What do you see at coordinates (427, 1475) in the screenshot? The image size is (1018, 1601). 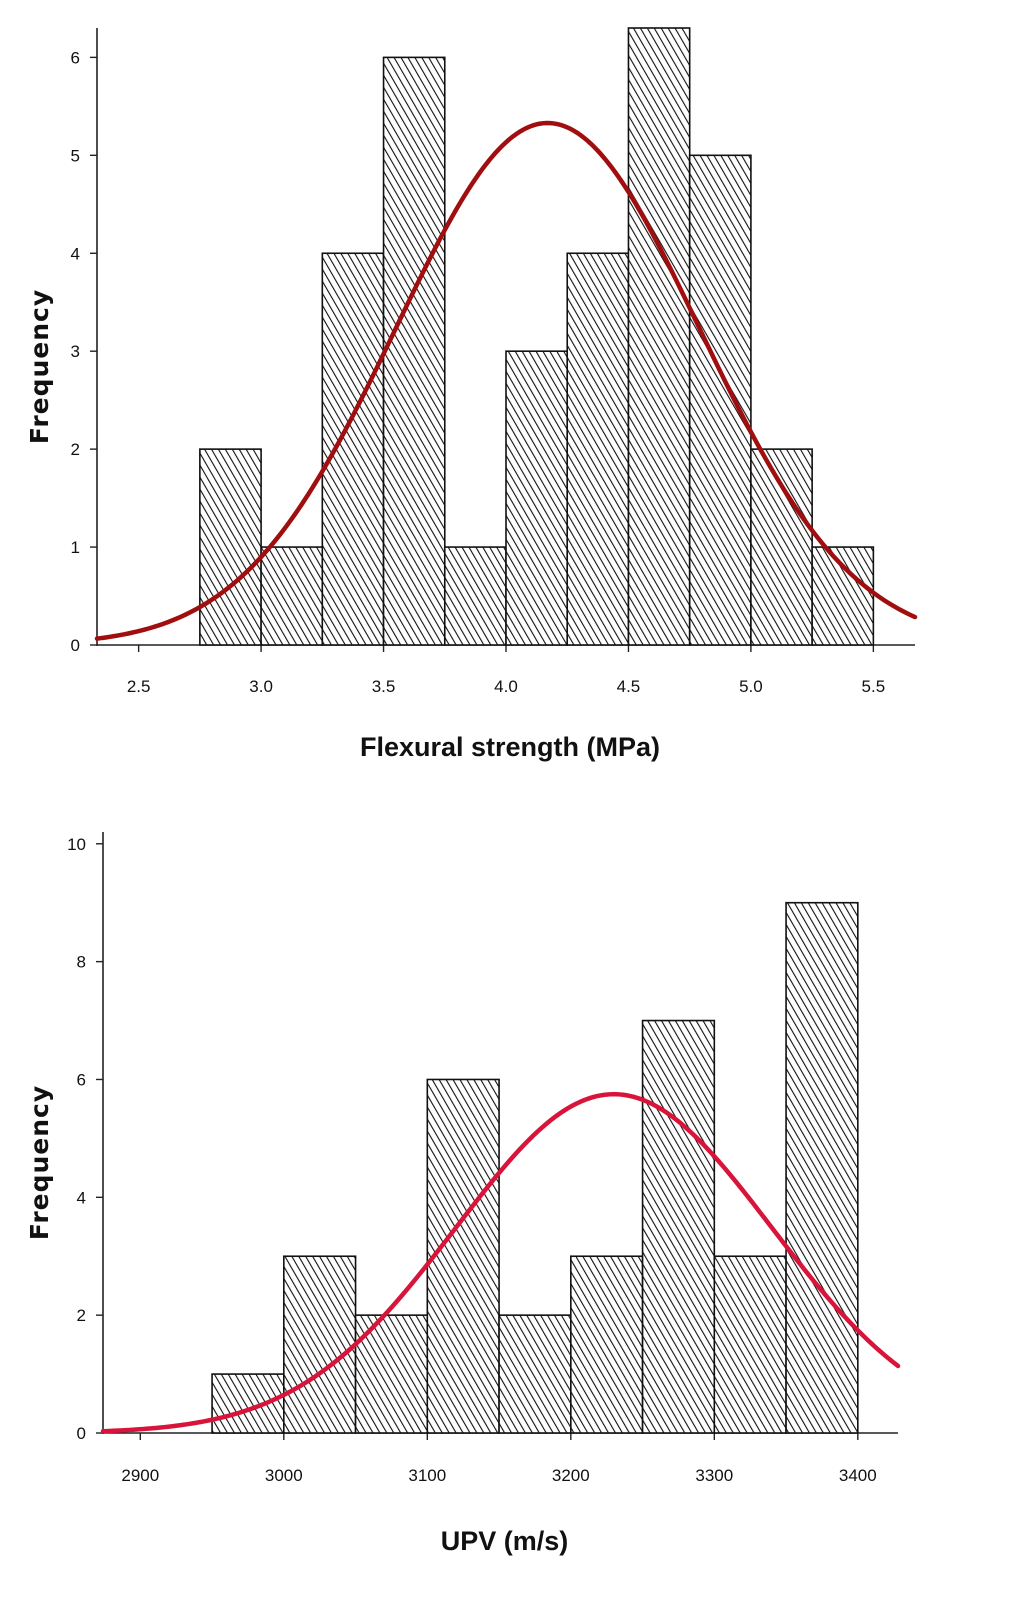 I see `x-tick-label: 3100` at bounding box center [427, 1475].